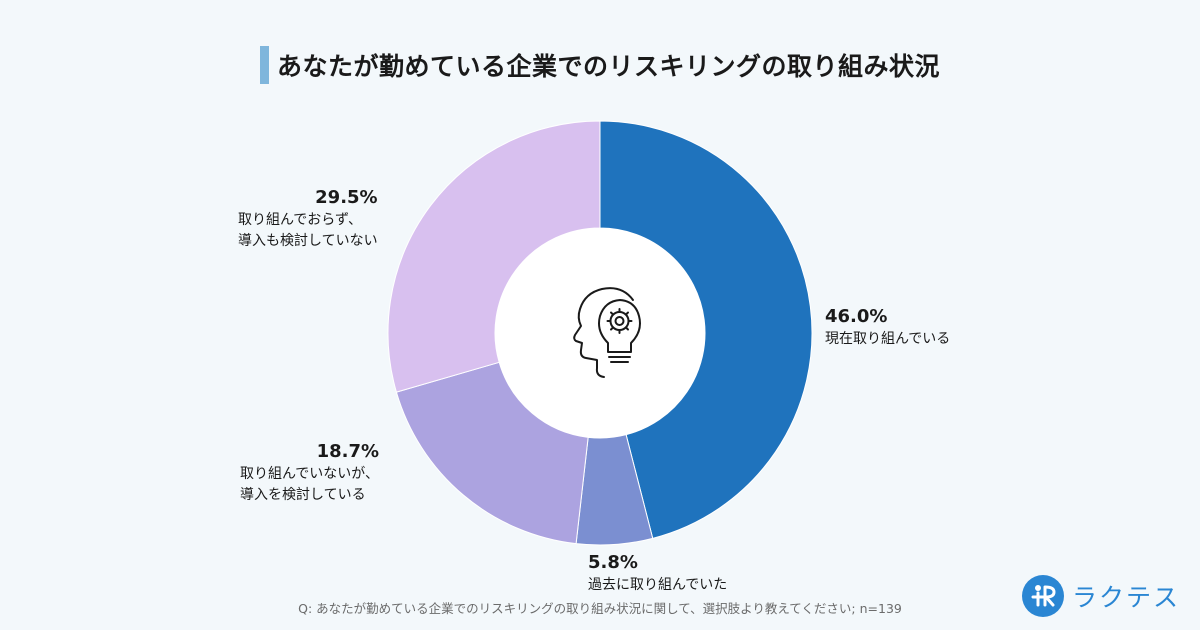 The image size is (1200, 630). What do you see at coordinates (303, 495) in the screenshot?
I see `slice-desc-line: 導入を検討している` at bounding box center [303, 495].